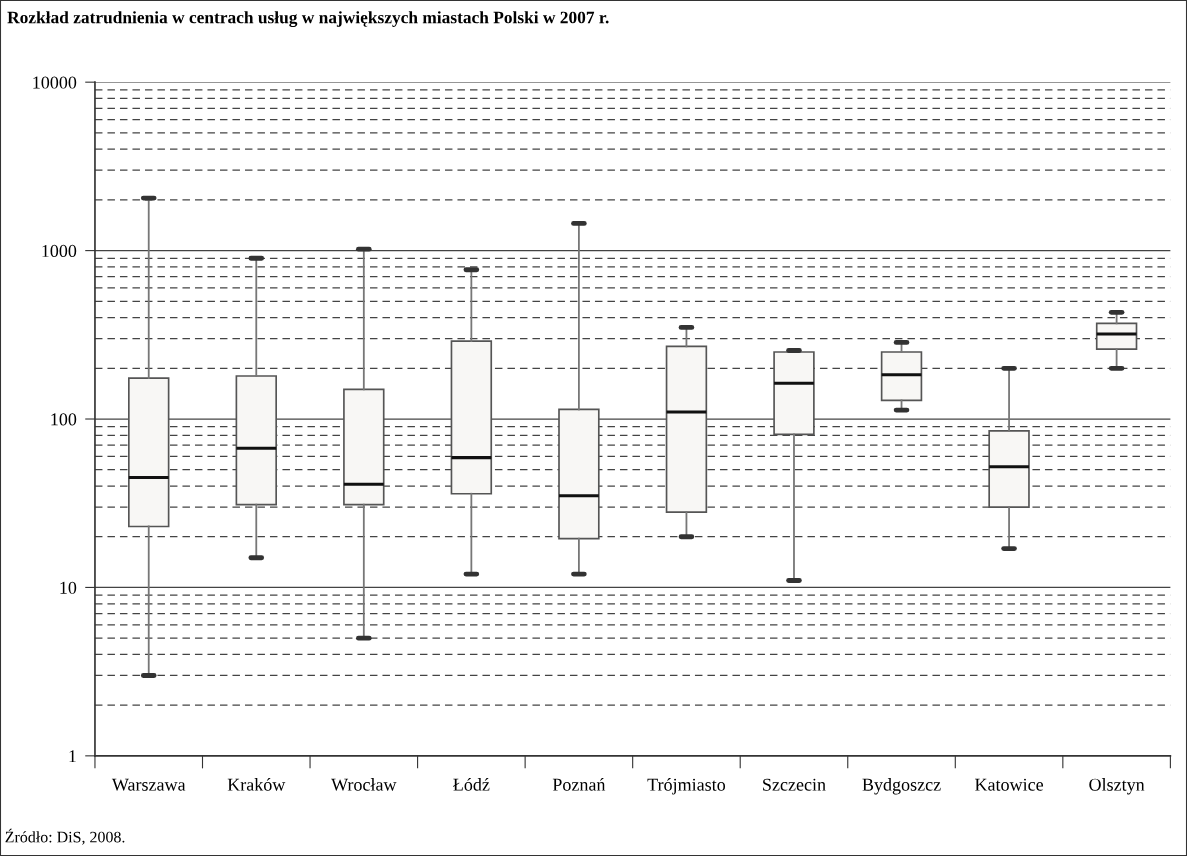 This screenshot has width=1187, height=856. Describe the element at coordinates (364, 784) in the screenshot. I see `x-tick-label: Wrocław` at that location.